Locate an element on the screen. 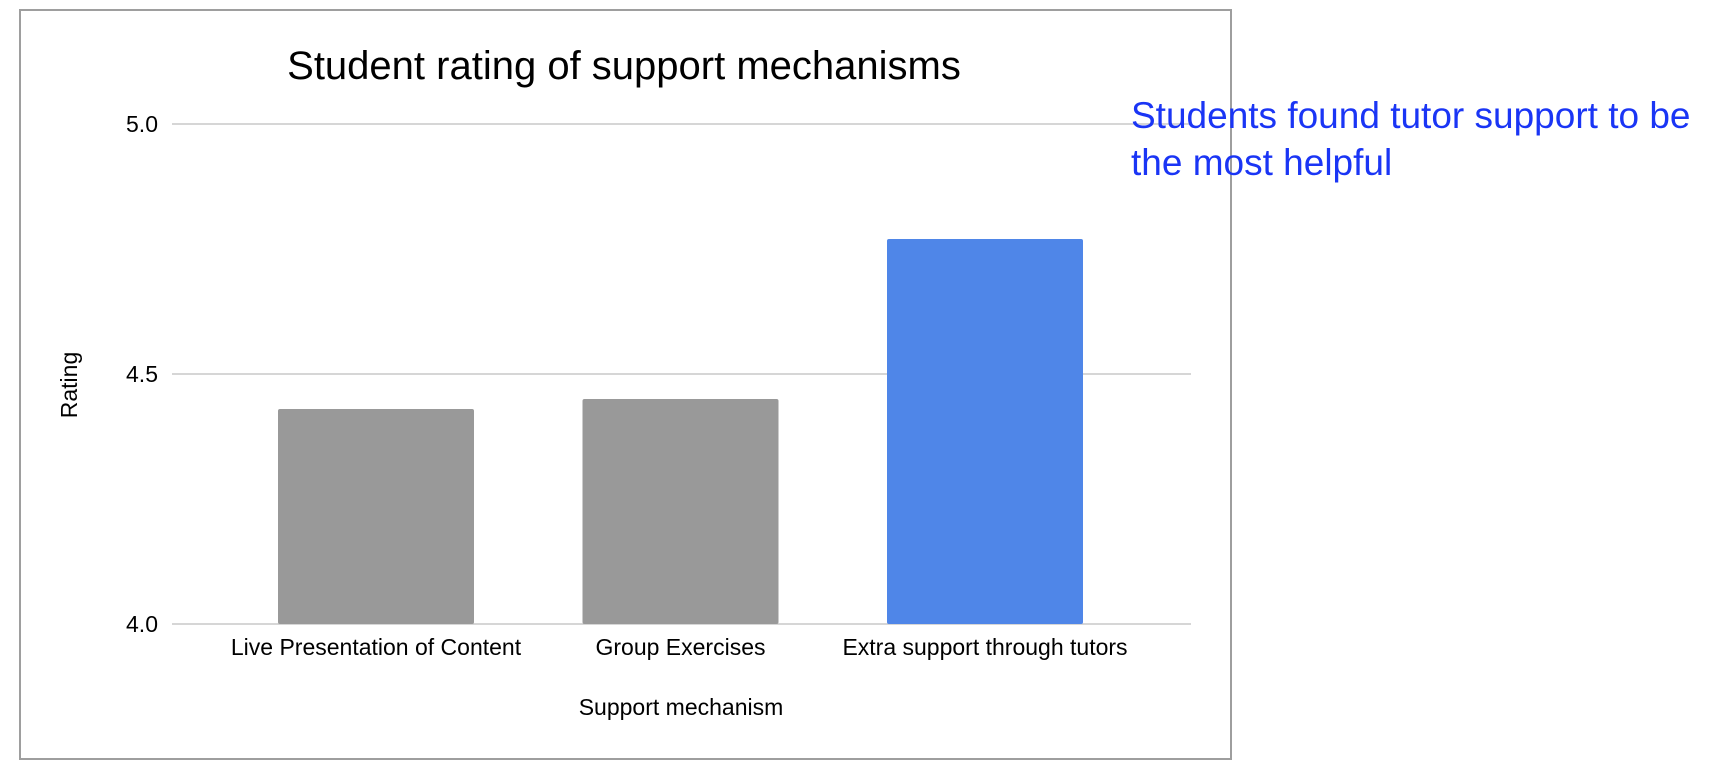 Image resolution: width=1724 pixels, height=774 pixels. x-axis-title: Support mechanism is located at coordinates (681, 707).